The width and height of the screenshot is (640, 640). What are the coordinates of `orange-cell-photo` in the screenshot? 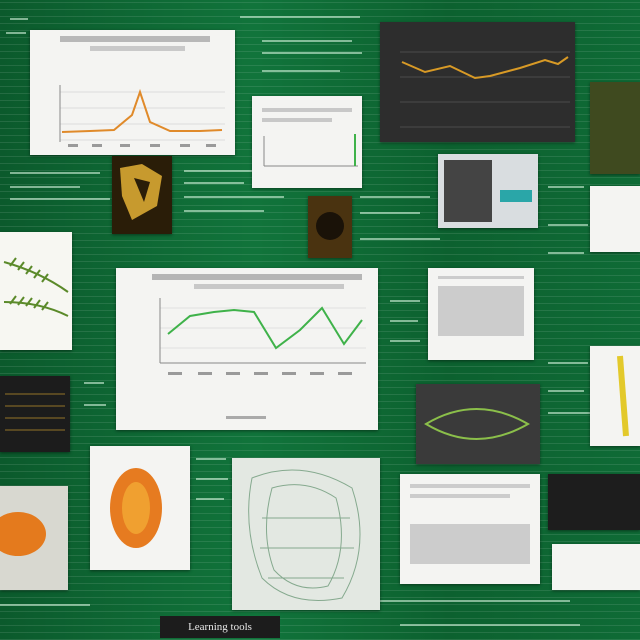 It's located at (142, 195).